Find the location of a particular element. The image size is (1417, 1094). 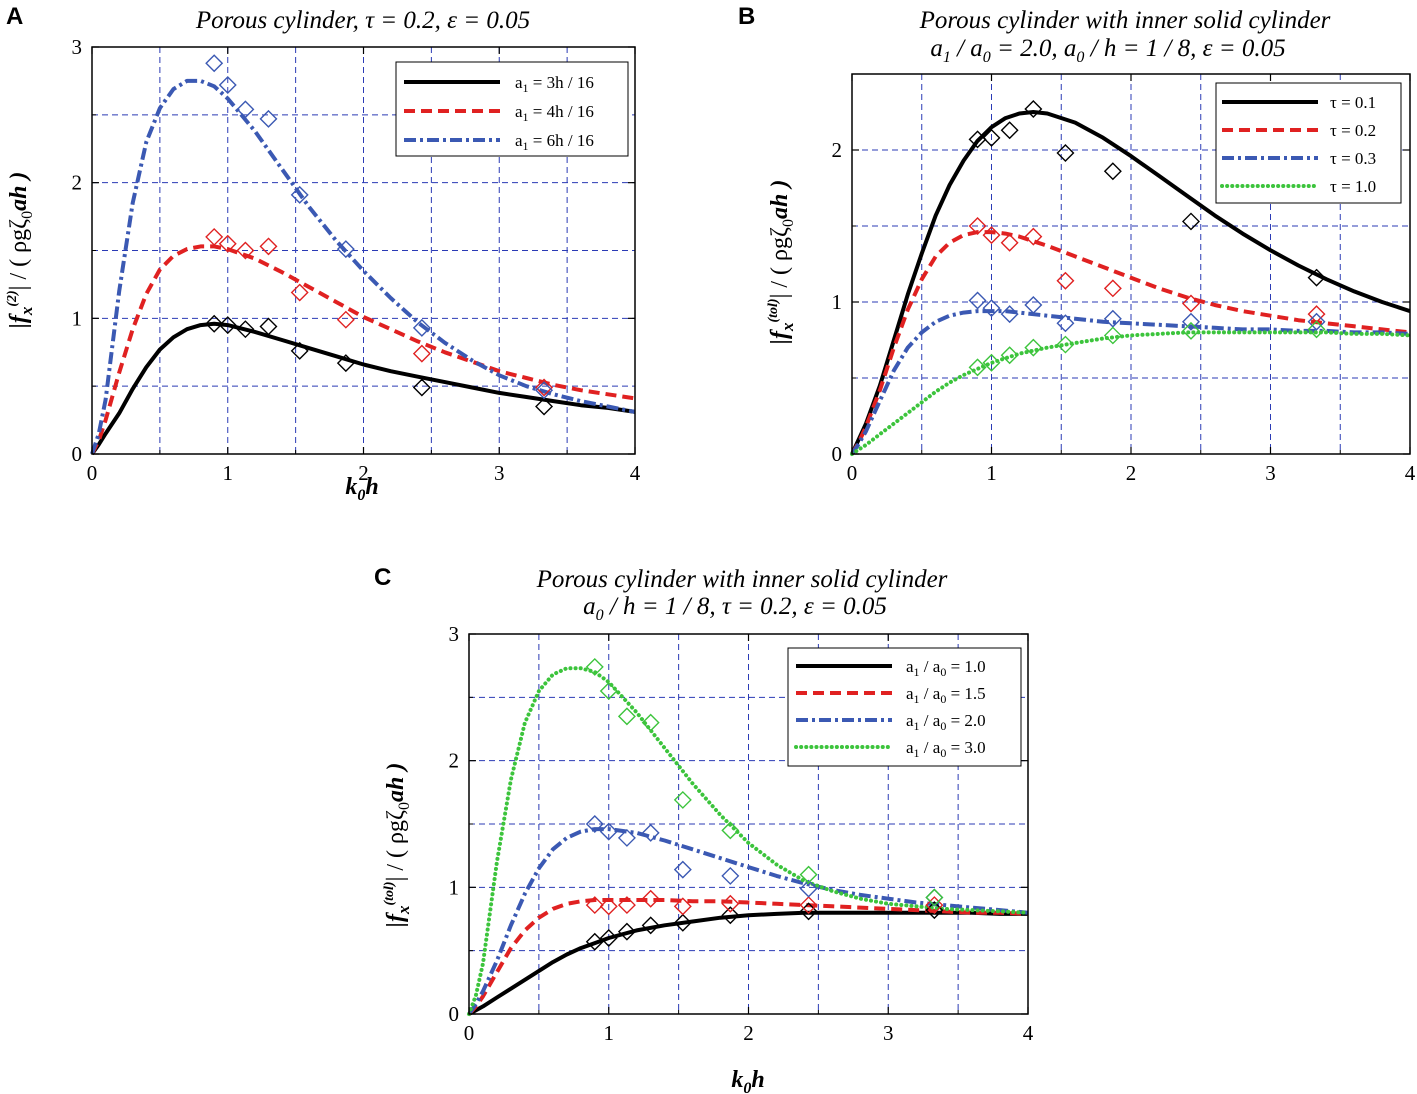

series-curves is located at coordinates (1131, 283).